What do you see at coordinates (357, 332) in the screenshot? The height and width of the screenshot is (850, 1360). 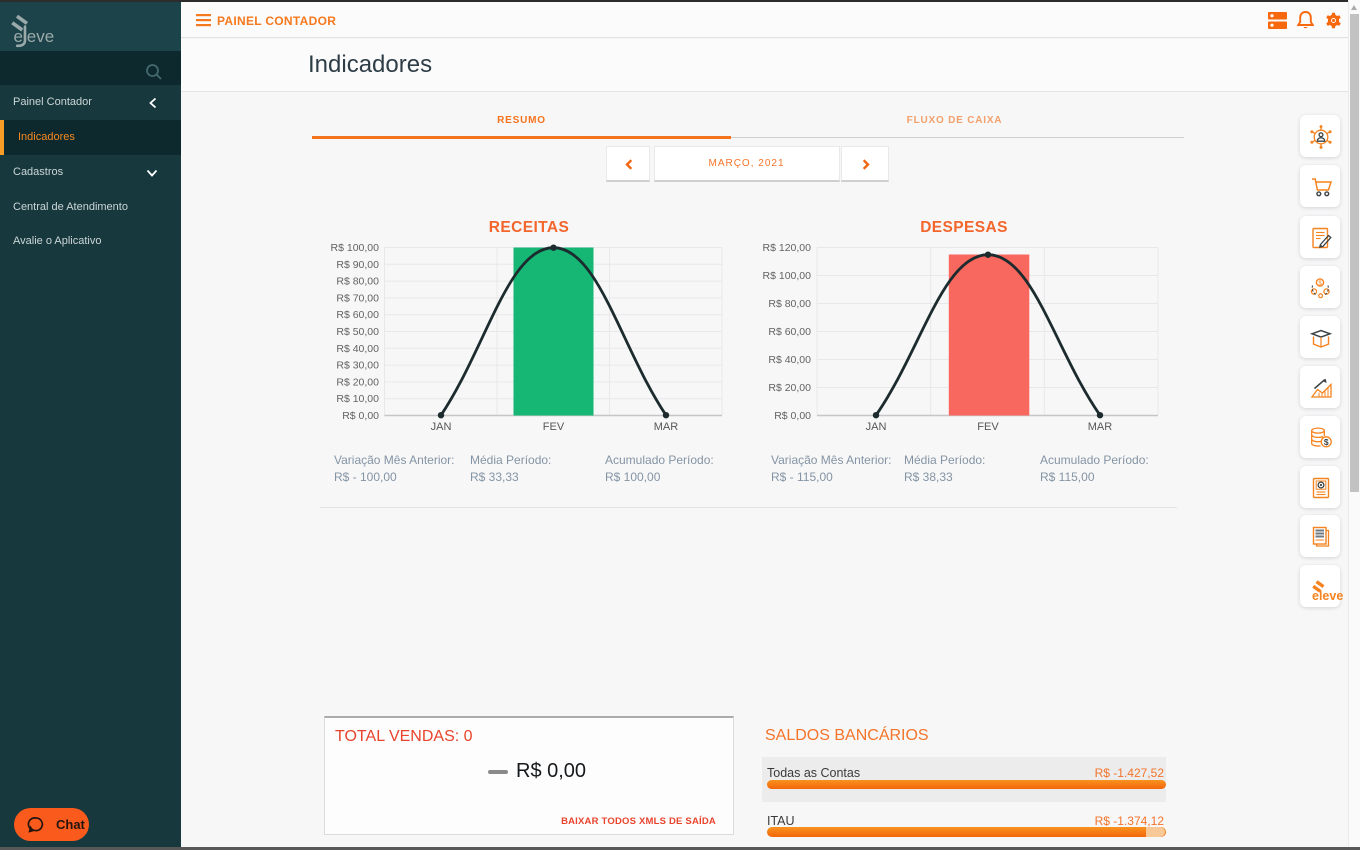 I see `svg-text: R$ 50,00` at bounding box center [357, 332].